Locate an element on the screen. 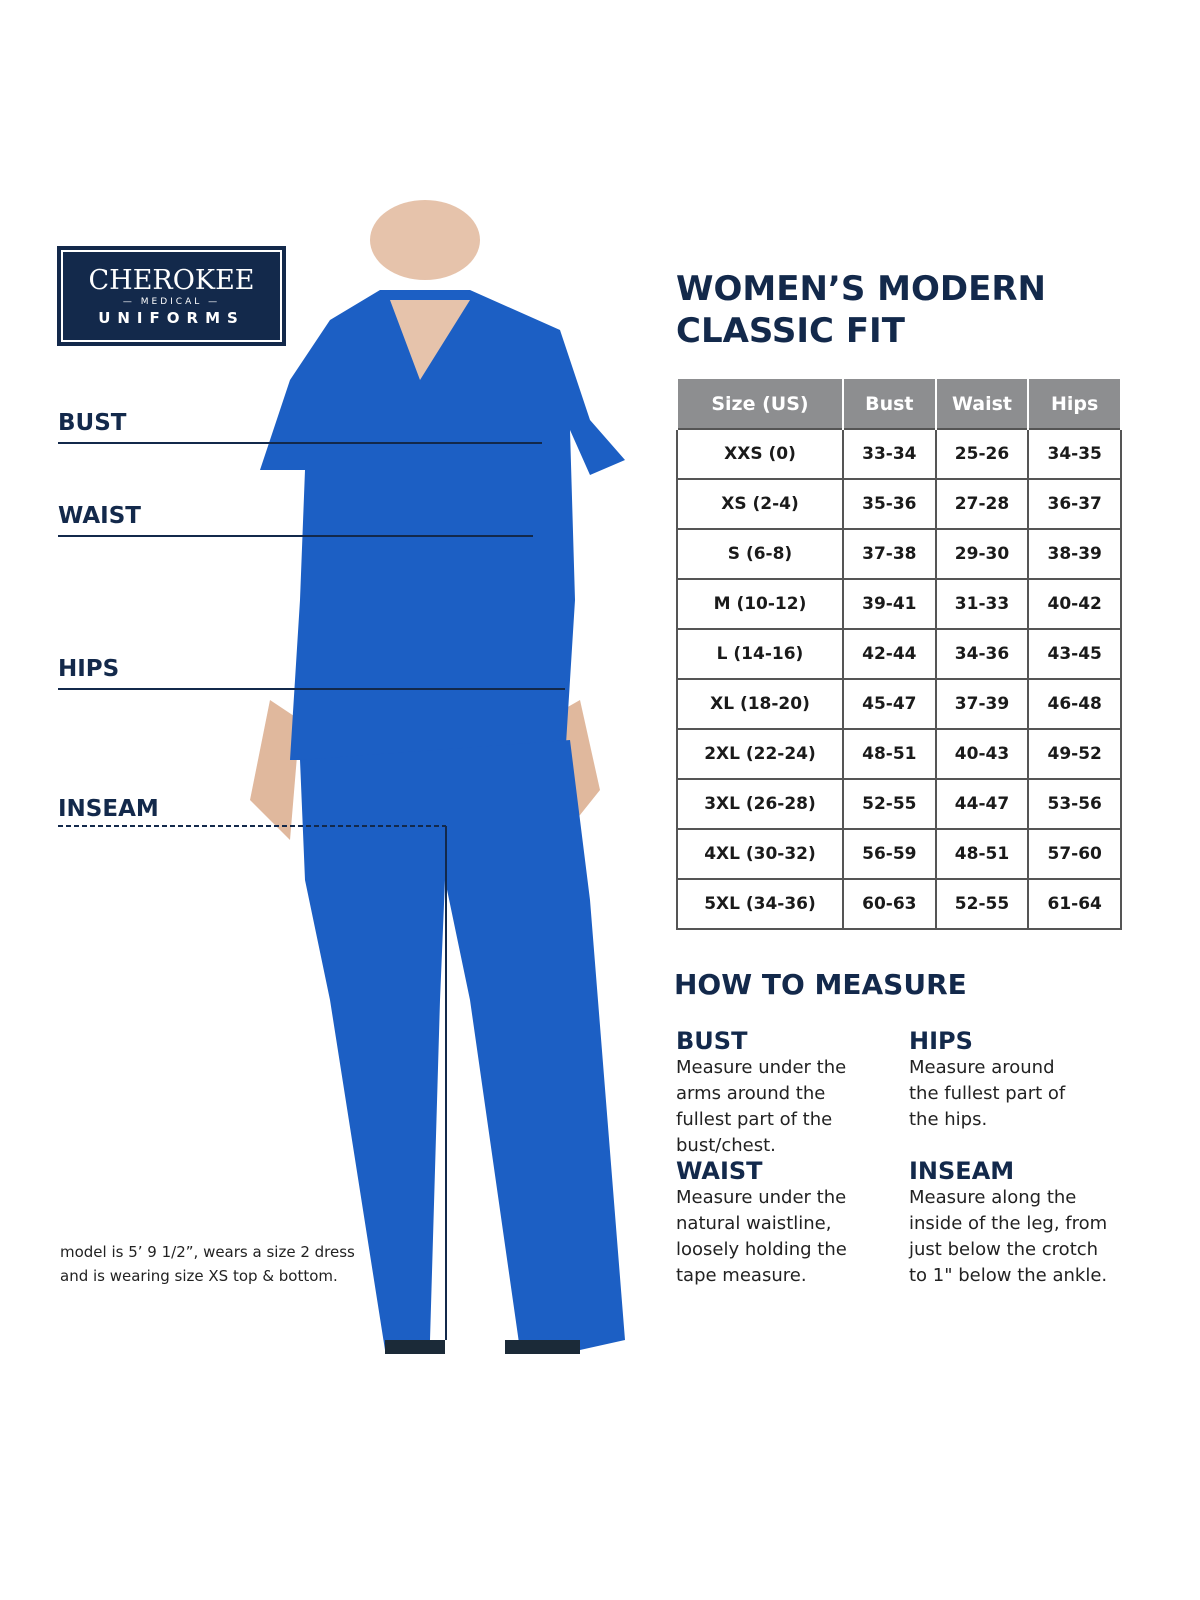  table-cell: 43-45 is located at coordinates (1074, 654).